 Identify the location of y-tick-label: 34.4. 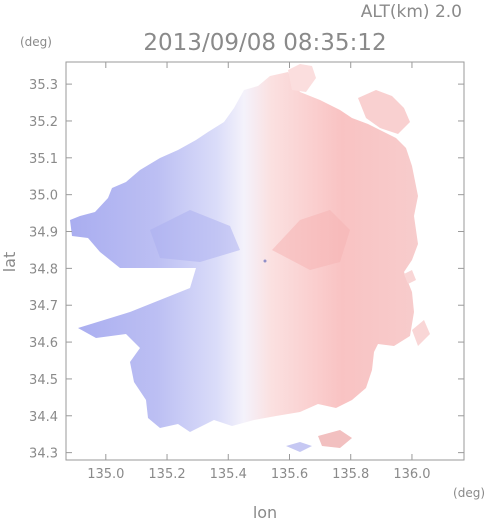
(43, 417).